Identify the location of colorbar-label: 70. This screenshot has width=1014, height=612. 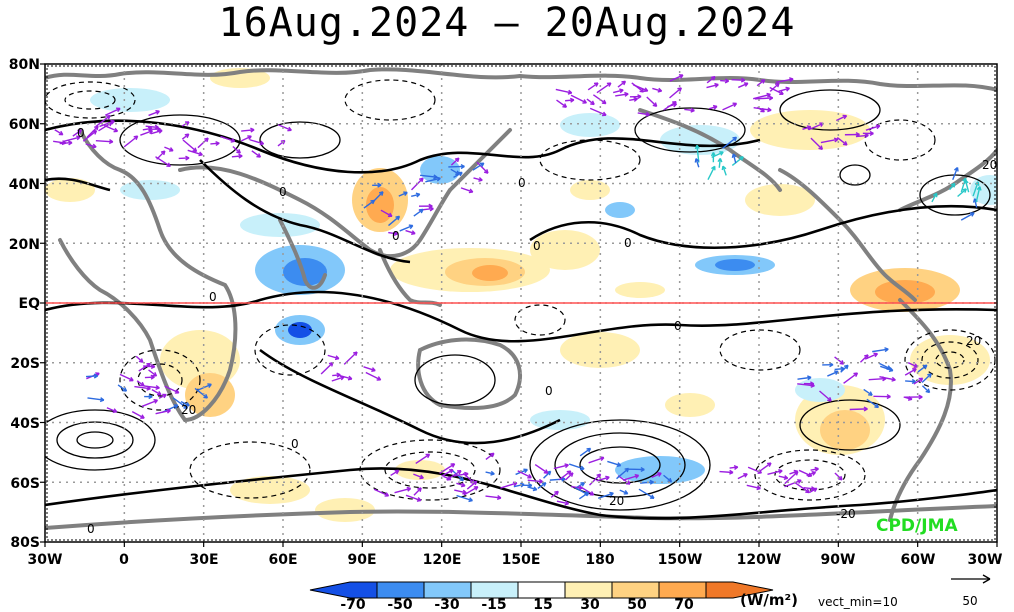
(684, 604).